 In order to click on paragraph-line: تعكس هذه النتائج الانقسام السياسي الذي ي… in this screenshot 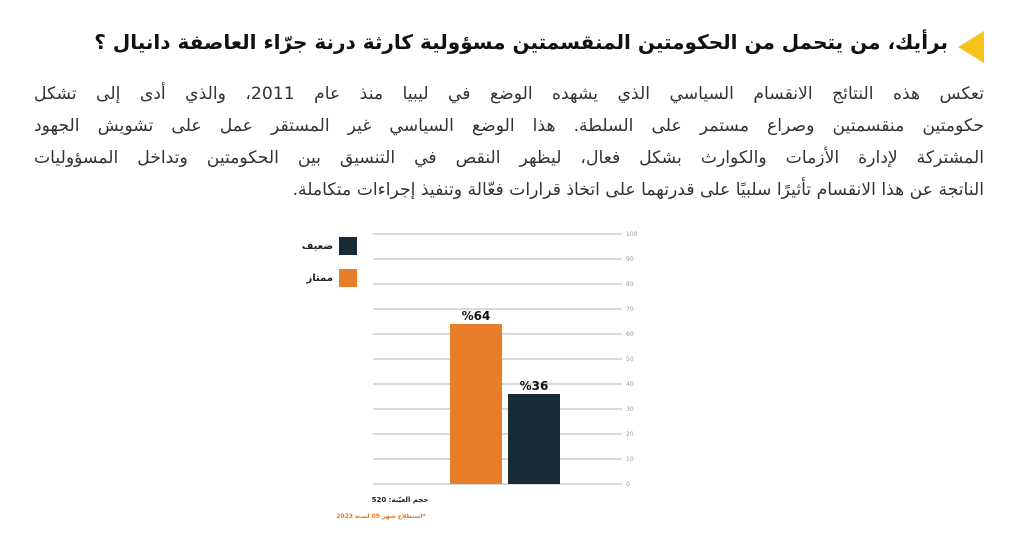, I will do `click(509, 94)`.